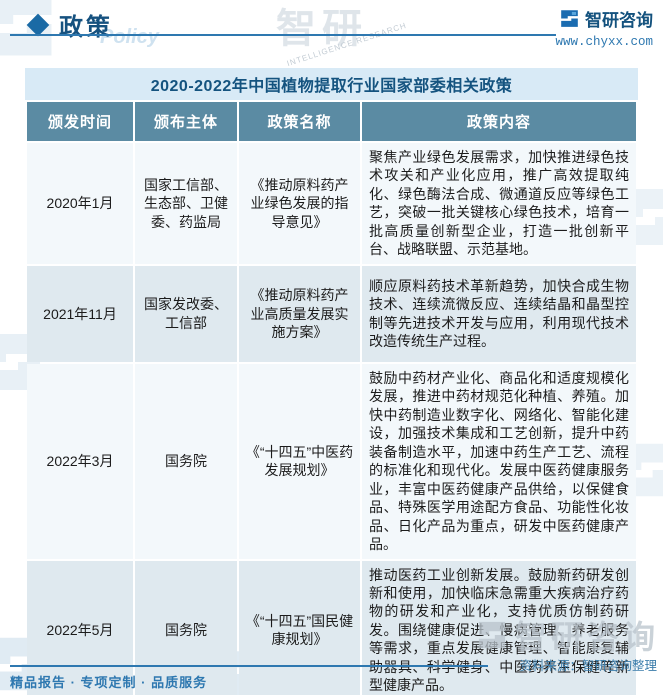  What do you see at coordinates (186, 121) in the screenshot?
I see `column-header-issuer: 颁布主体` at bounding box center [186, 121].